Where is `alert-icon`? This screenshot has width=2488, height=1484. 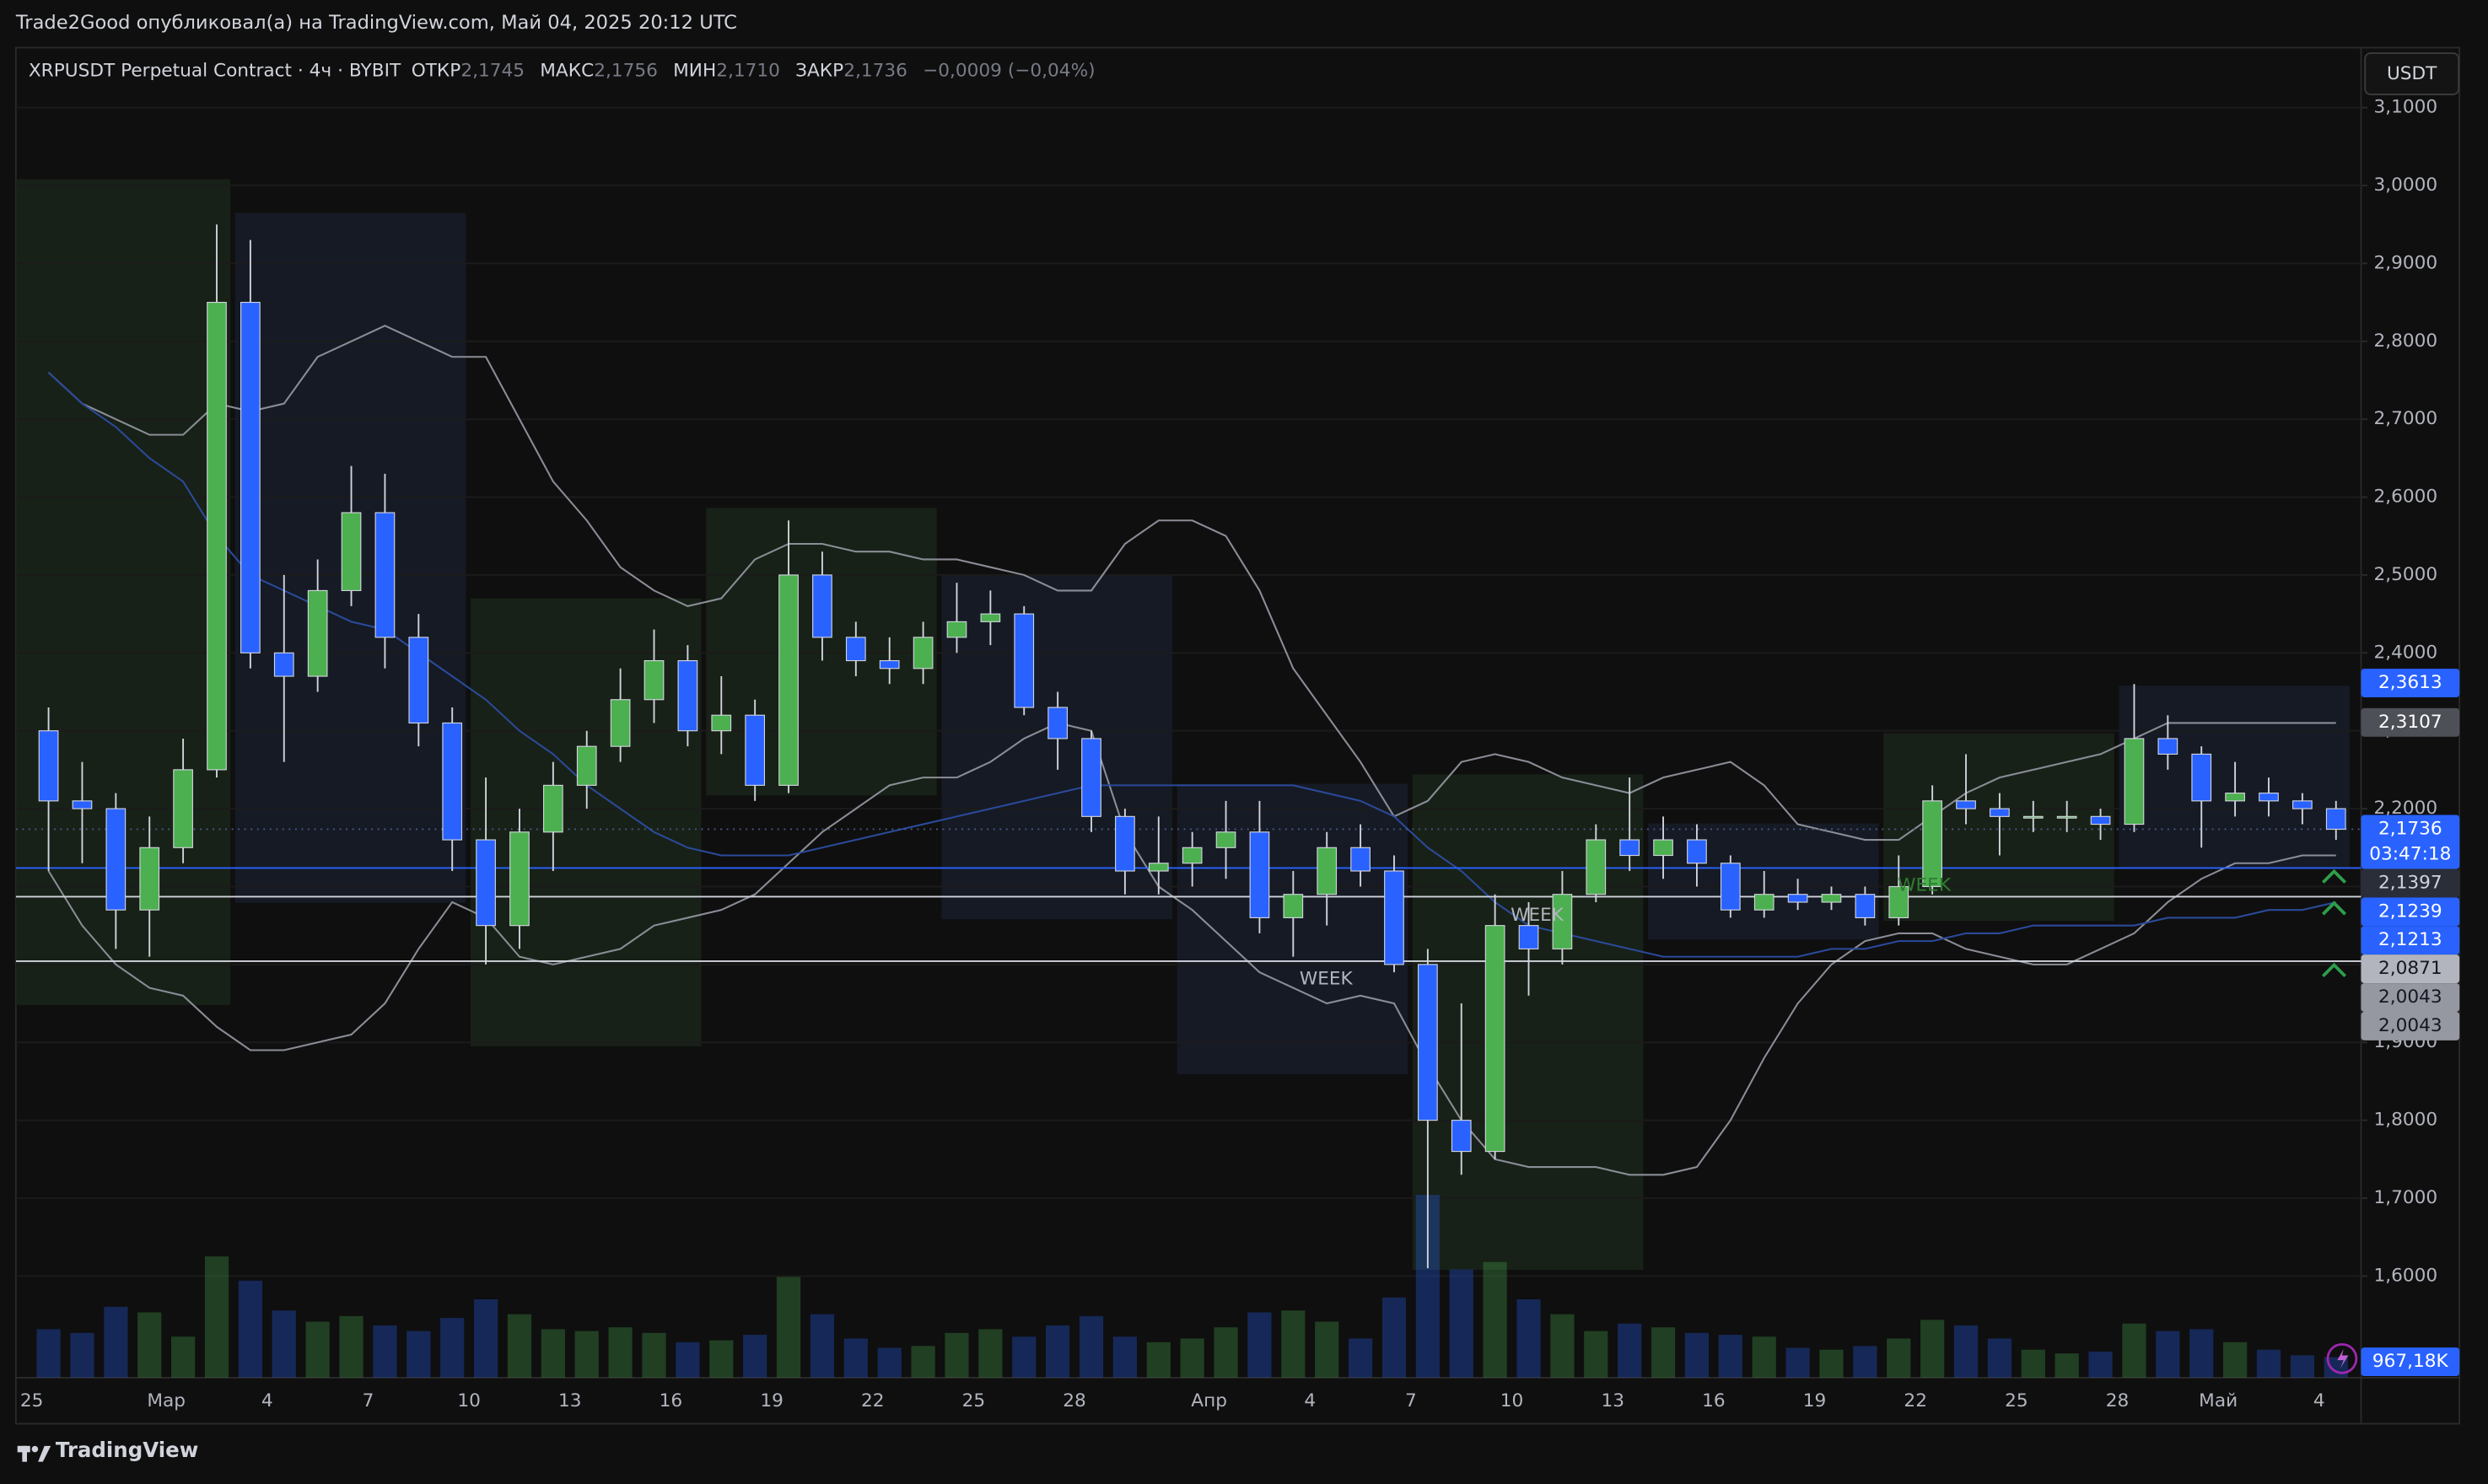
alert-icon is located at coordinates (2342, 1358).